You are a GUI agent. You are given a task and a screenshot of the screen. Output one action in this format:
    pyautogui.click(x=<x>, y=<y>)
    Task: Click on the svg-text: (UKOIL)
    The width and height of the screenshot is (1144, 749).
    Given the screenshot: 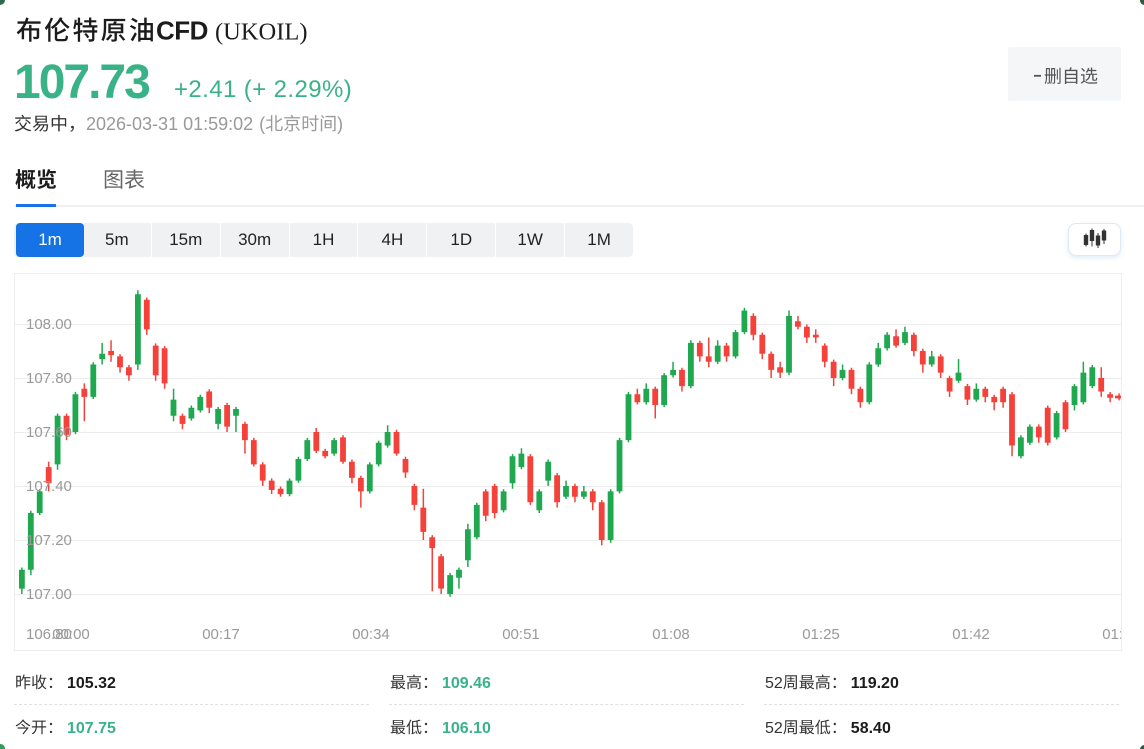 What is the action you would take?
    pyautogui.click(x=261, y=32)
    